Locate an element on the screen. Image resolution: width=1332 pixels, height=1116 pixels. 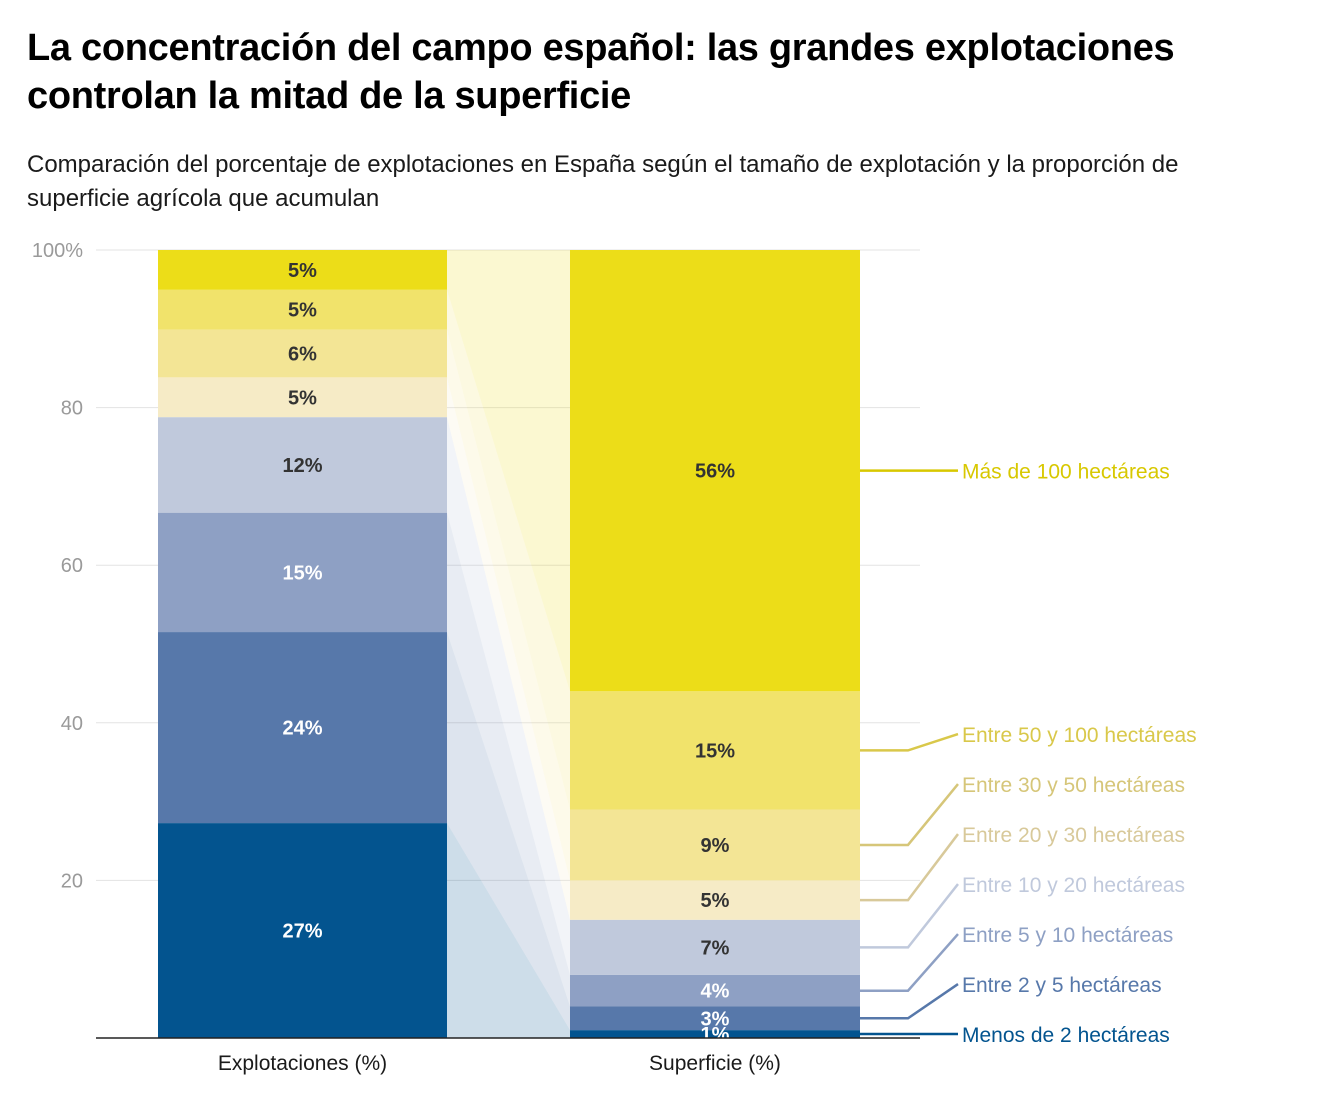
data-label: 12% is located at coordinates (302, 466).